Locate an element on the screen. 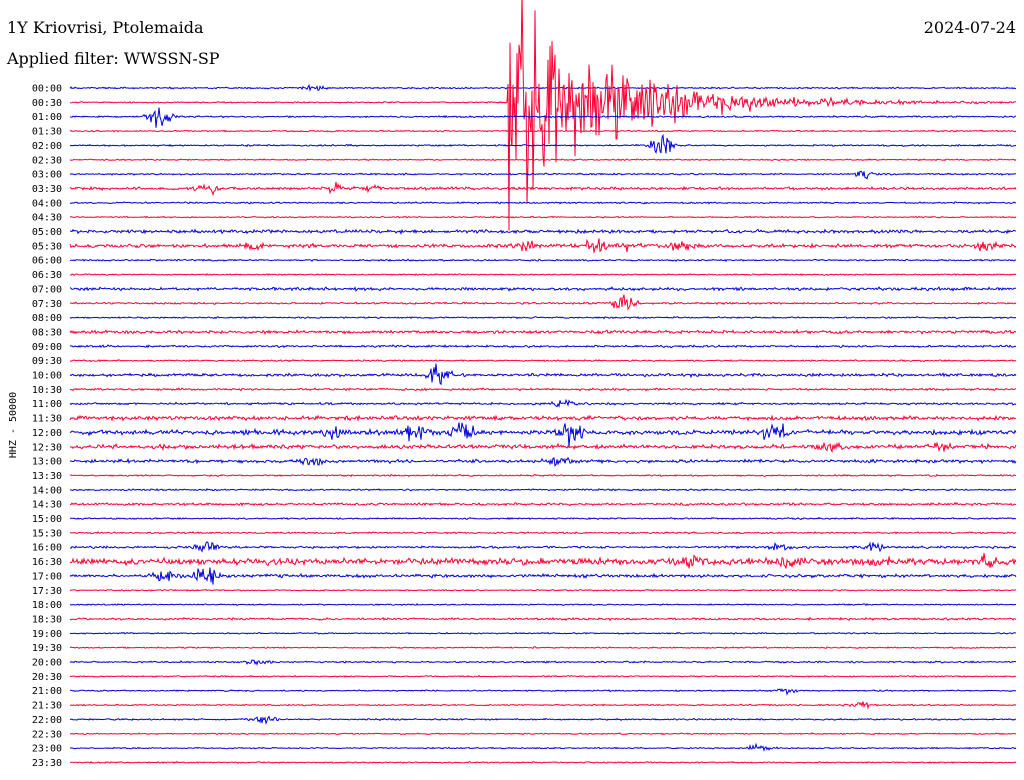 The width and height of the screenshot is (1024, 780). row-time-label: 01:00 is located at coordinates (47, 117).